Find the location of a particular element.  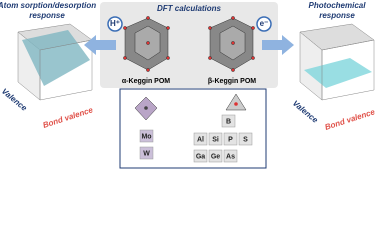

element-symbol: Ge is located at coordinates (215, 156).